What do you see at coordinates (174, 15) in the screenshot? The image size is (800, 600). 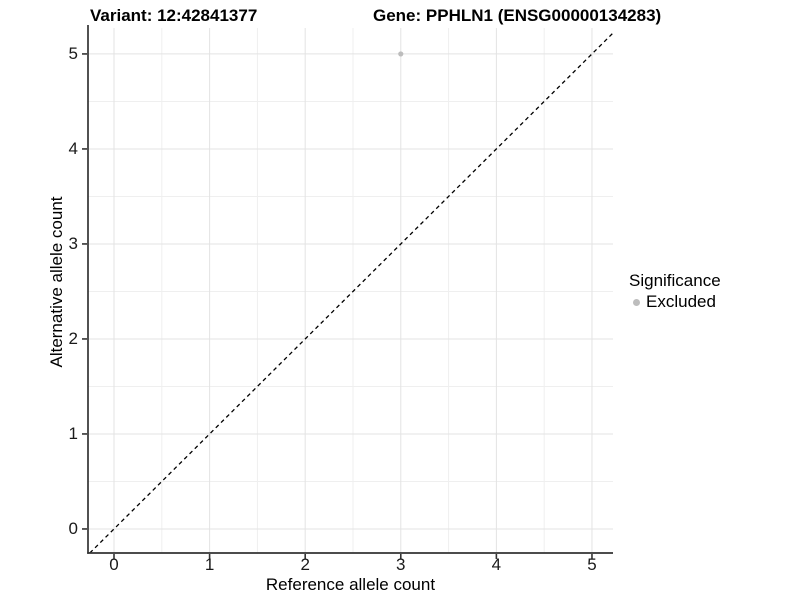 I see `plot-title-variant: Variant: 12:42841377` at bounding box center [174, 15].